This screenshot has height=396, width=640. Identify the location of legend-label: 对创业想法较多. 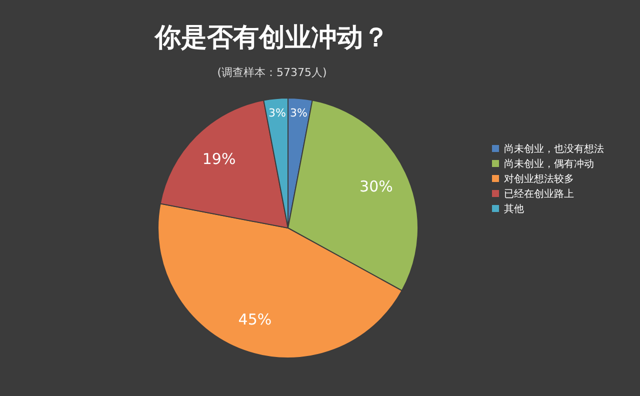
(539, 179).